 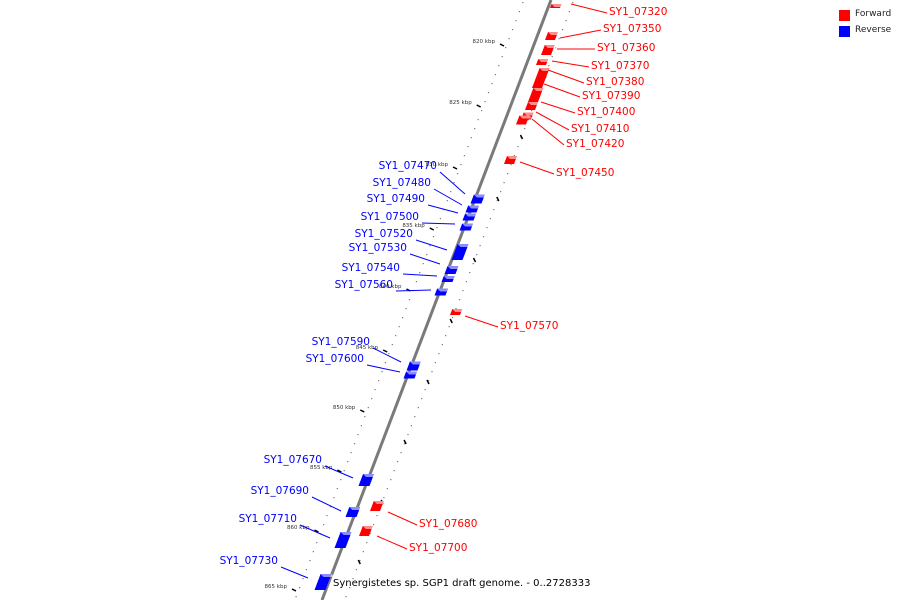 I want to click on forward-gene-label: SY1_07320, so click(x=638, y=12).